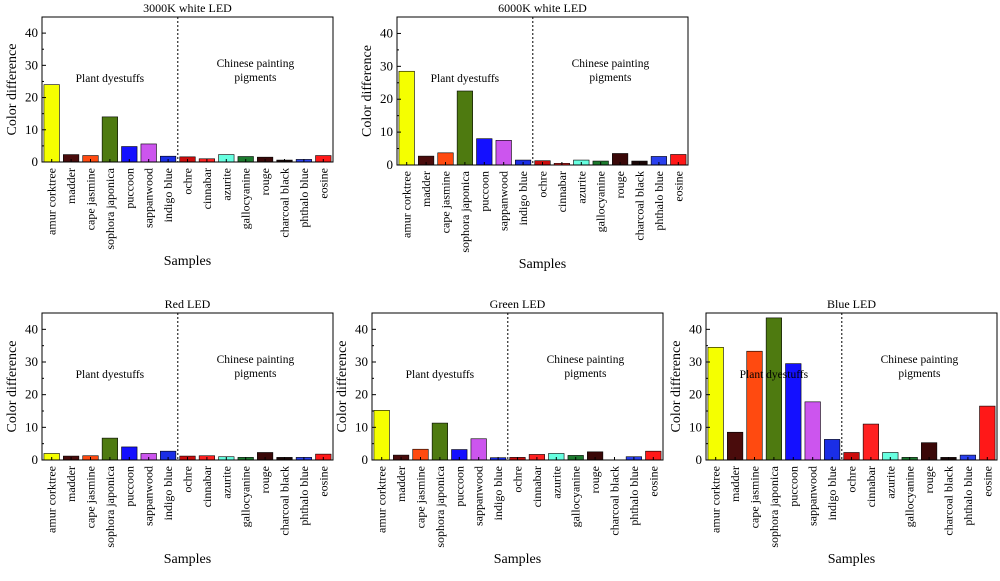 The height and width of the screenshot is (581, 1000). I want to click on bar-sappanwood, so click(478, 449).